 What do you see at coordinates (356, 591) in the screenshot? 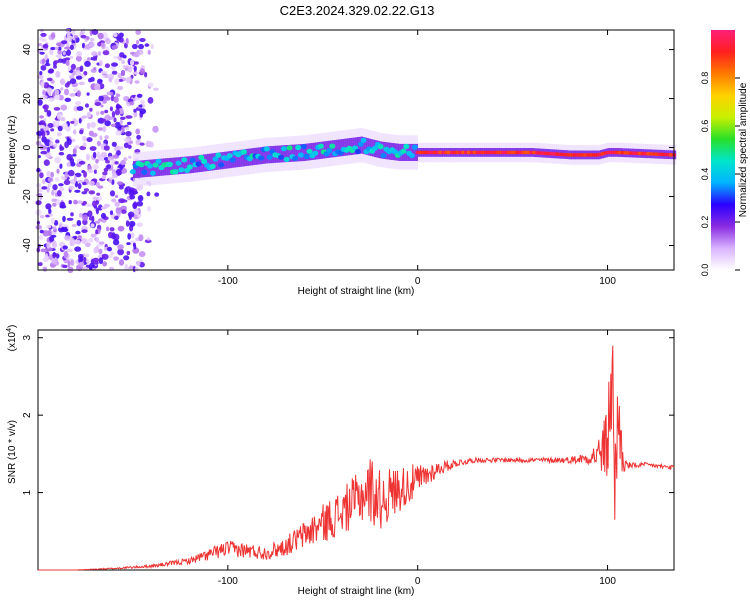
I see `snr-x-label: Height of straight line (km)` at bounding box center [356, 591].